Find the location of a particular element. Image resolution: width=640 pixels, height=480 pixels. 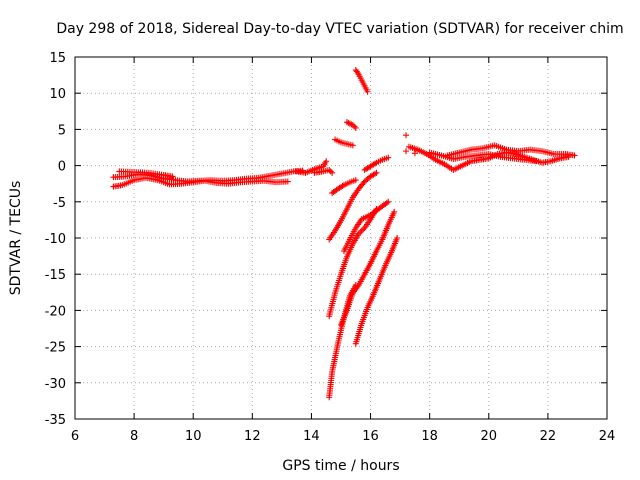

x-tick-label: 20 is located at coordinates (489, 436).